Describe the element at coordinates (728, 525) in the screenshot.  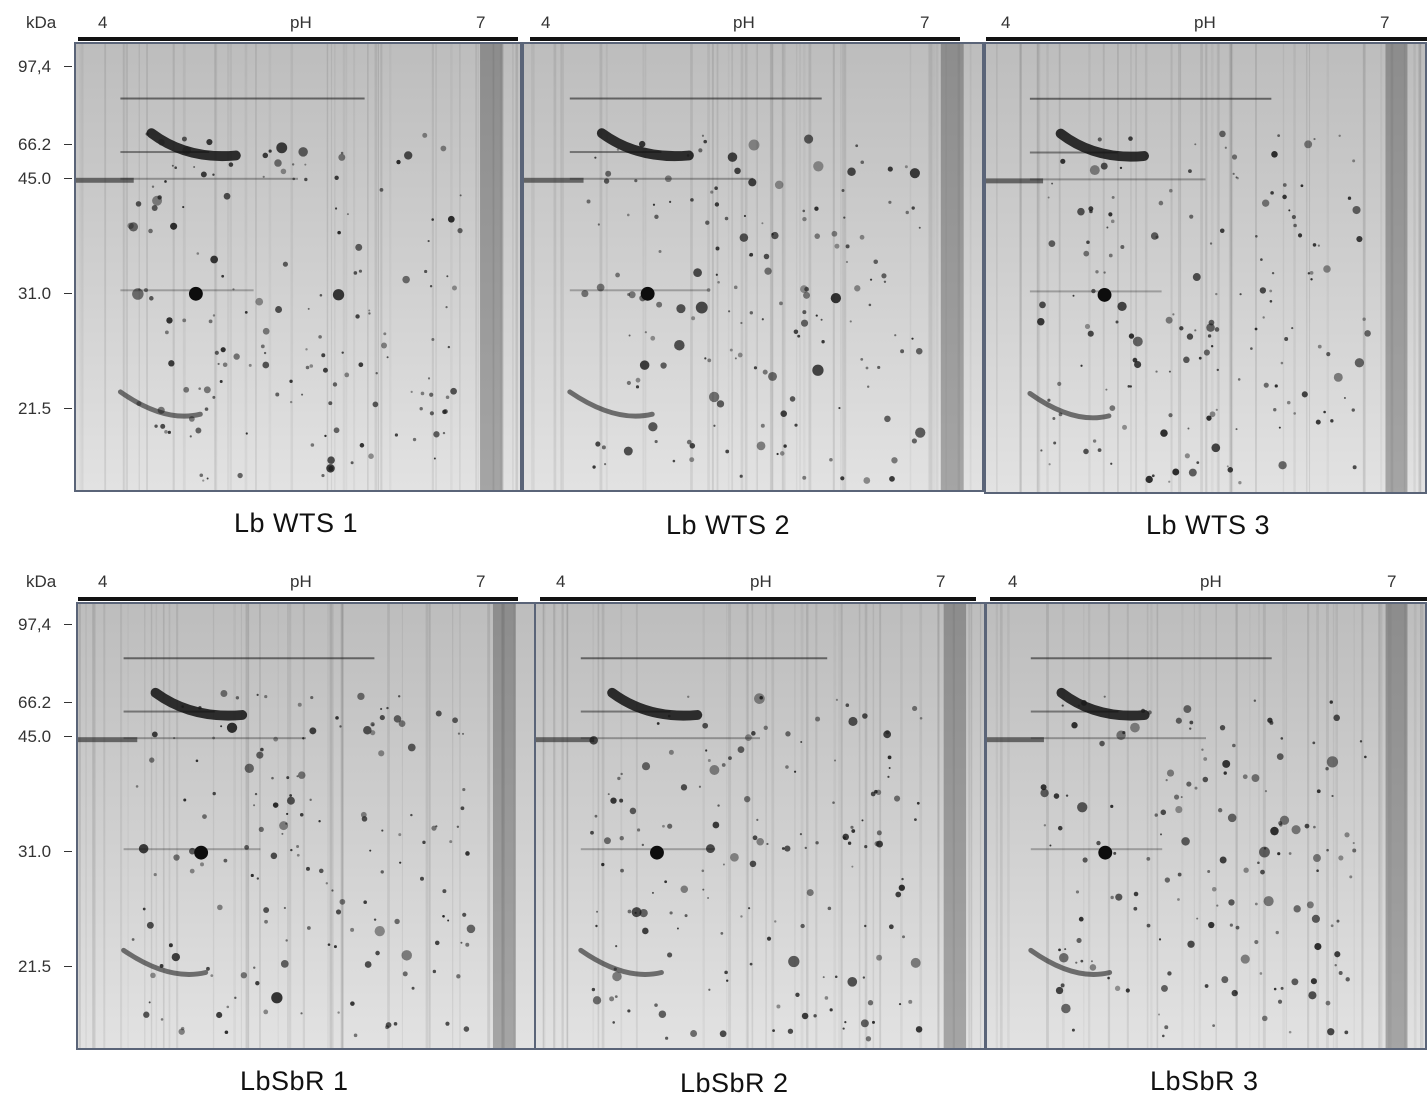
I see `gel-caption: Lb WTS 2` at that location.